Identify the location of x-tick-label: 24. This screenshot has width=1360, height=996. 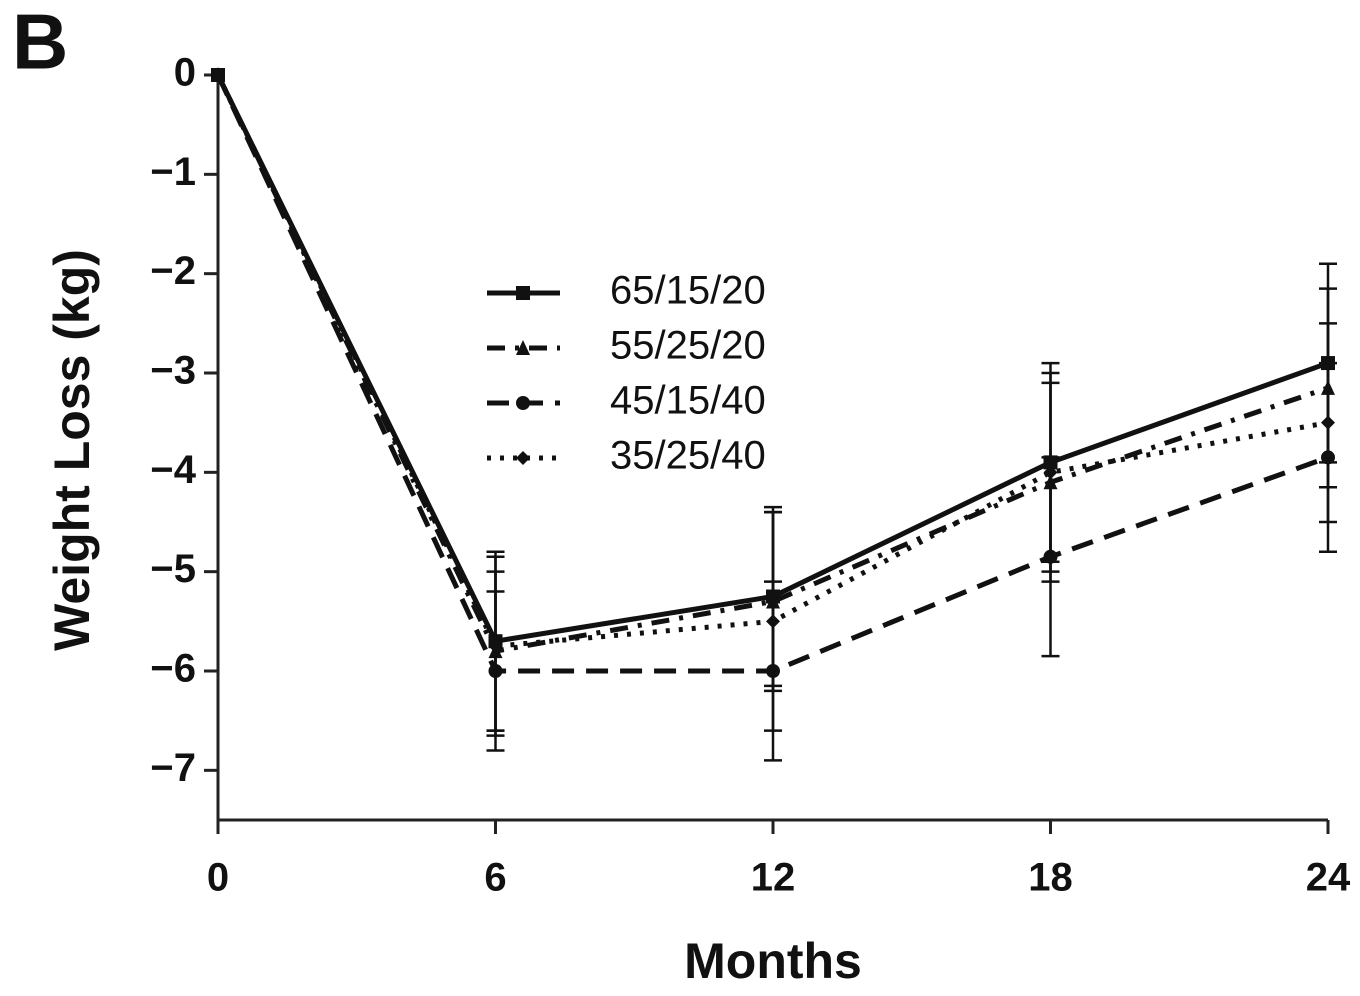
(1328, 878).